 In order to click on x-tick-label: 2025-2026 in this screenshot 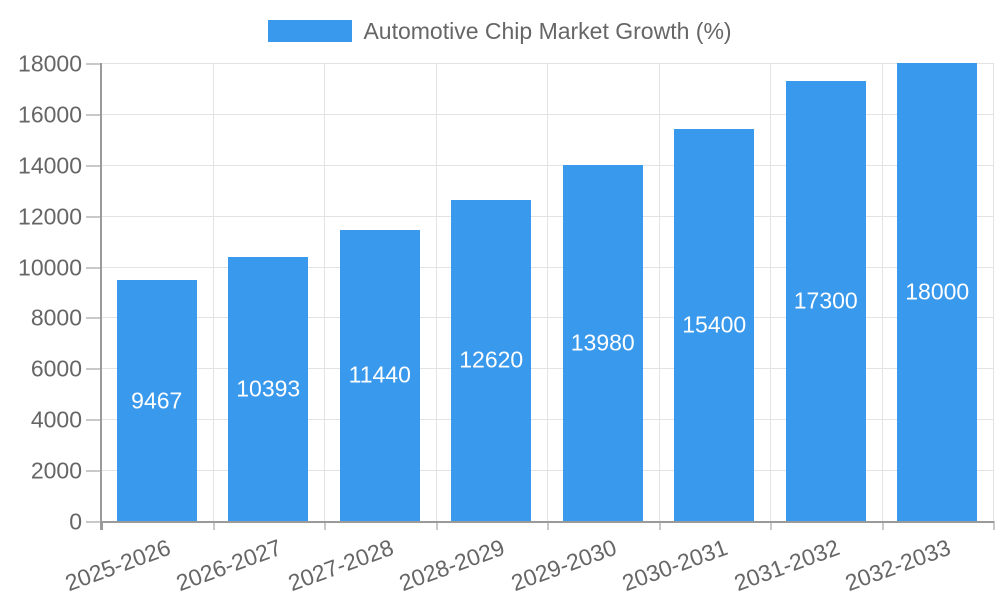, I will do `click(117, 565)`.